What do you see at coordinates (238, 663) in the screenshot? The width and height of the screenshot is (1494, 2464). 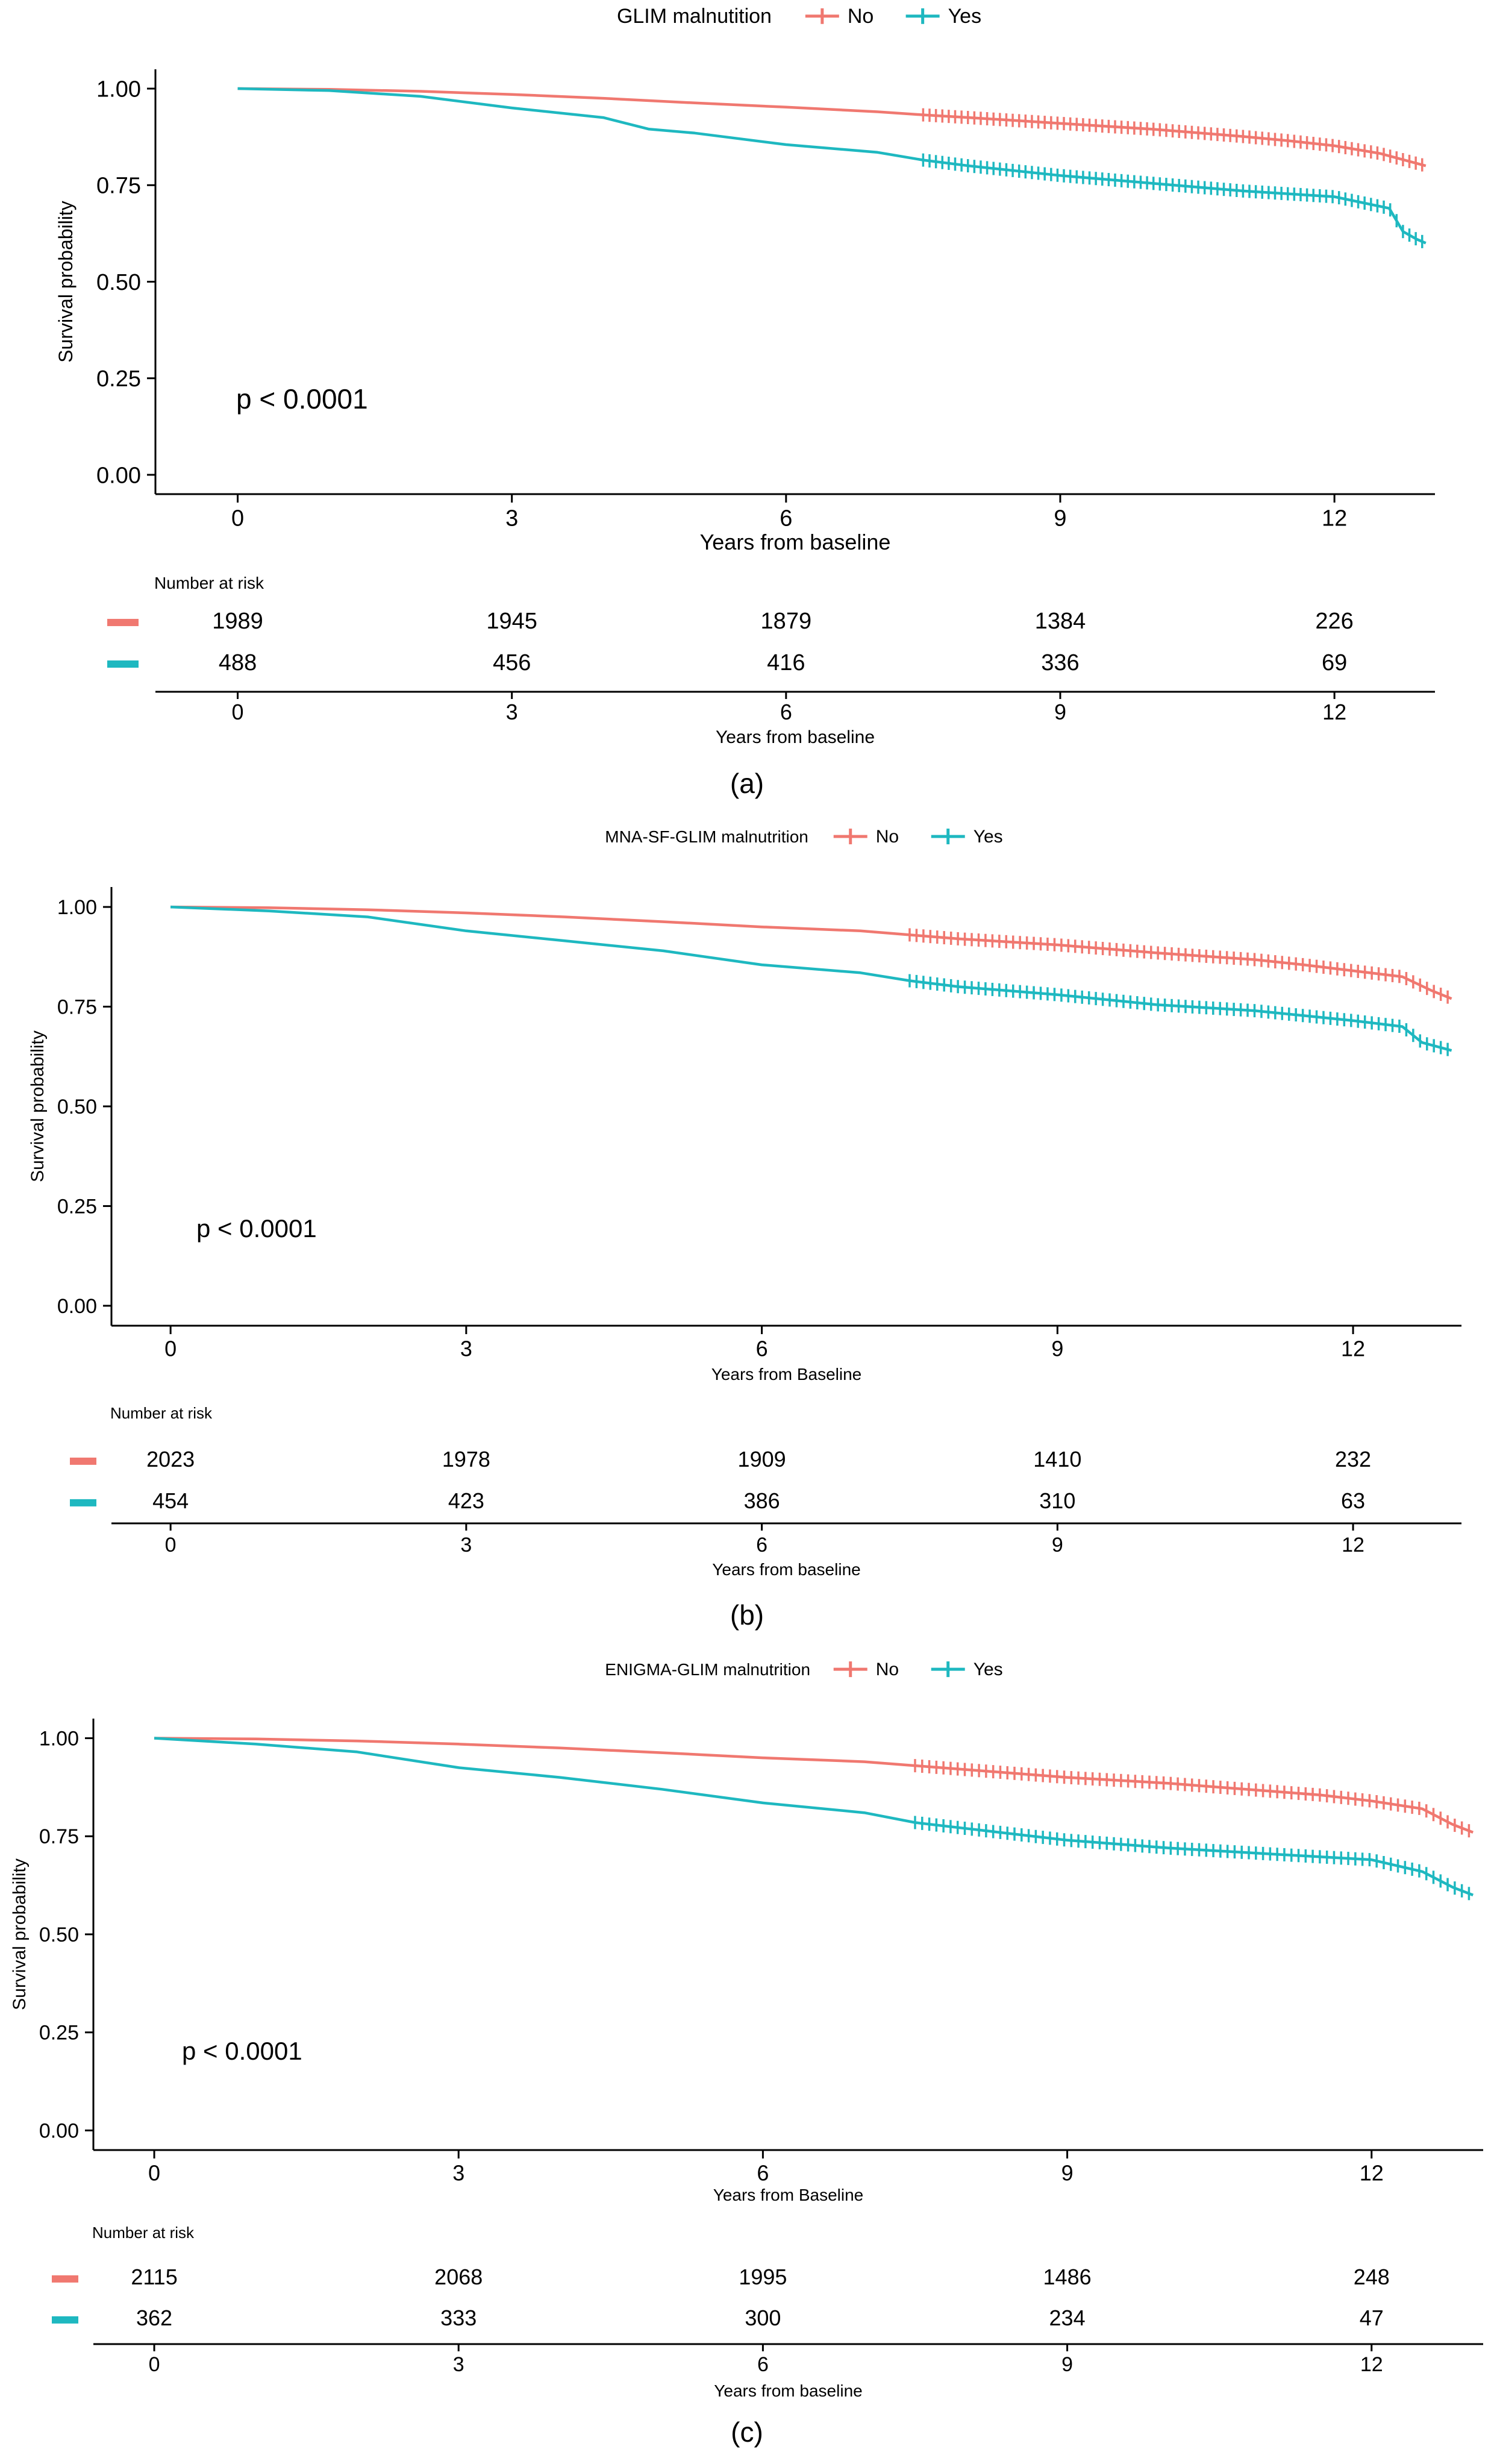 I see `risk-count: 488` at bounding box center [238, 663].